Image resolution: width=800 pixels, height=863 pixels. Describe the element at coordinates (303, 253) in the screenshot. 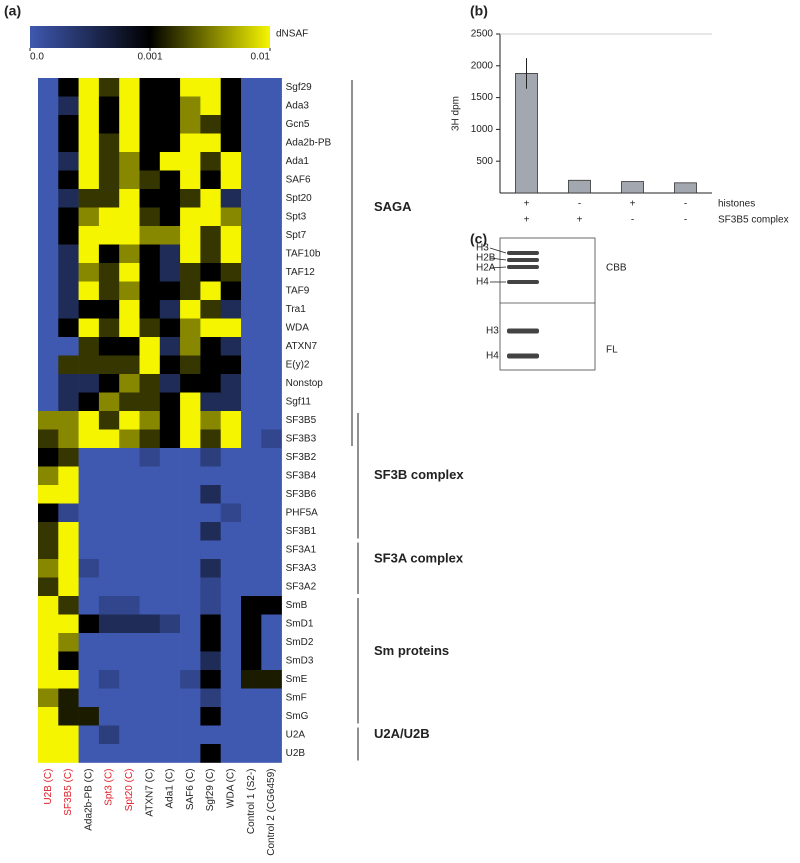

I see `row-label: TAF10b` at that location.